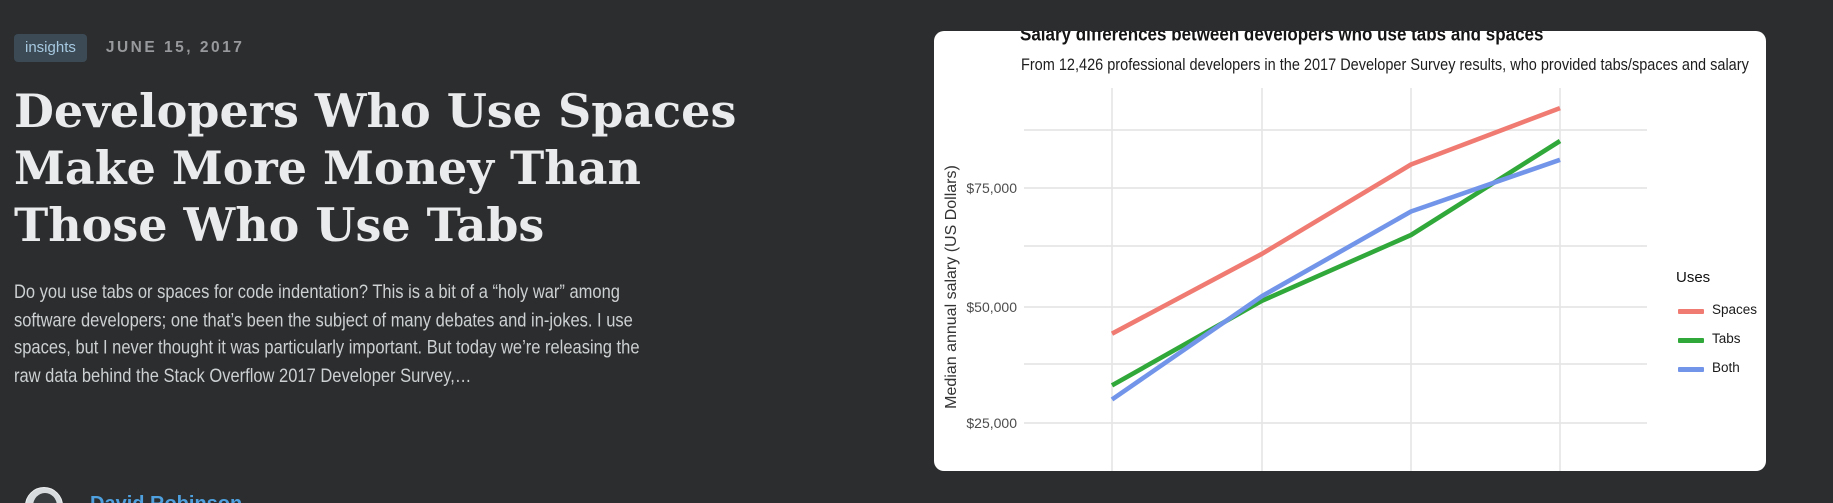 This screenshot has height=503, width=1833. I want to click on series-line-both, so click(1335, 279).